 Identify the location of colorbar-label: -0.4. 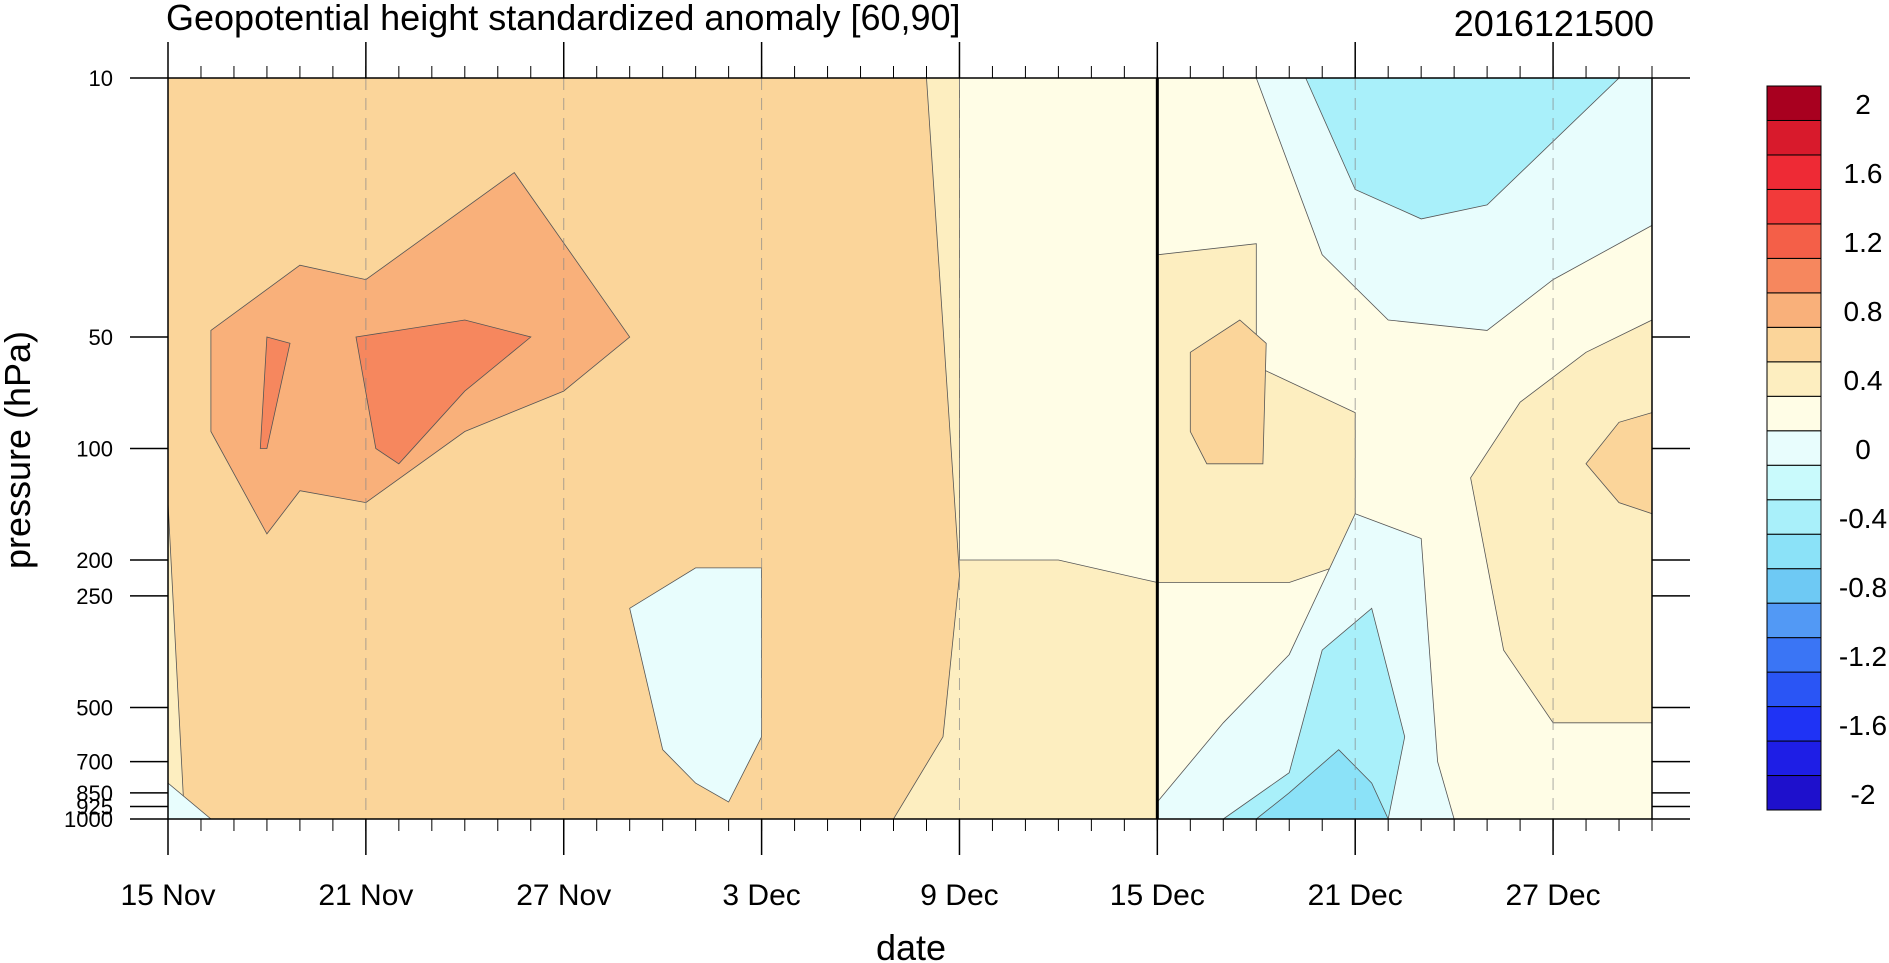
(1863, 518).